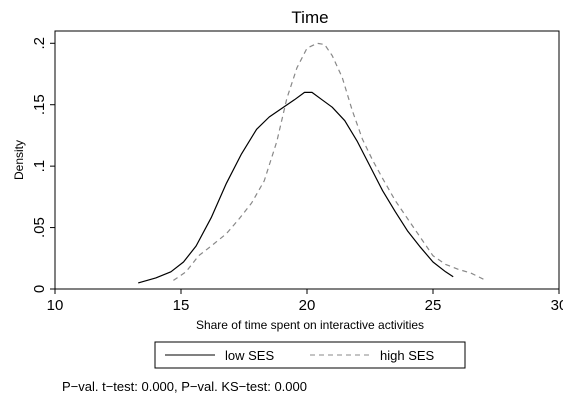  I want to click on chart-title: Time, so click(309, 17).